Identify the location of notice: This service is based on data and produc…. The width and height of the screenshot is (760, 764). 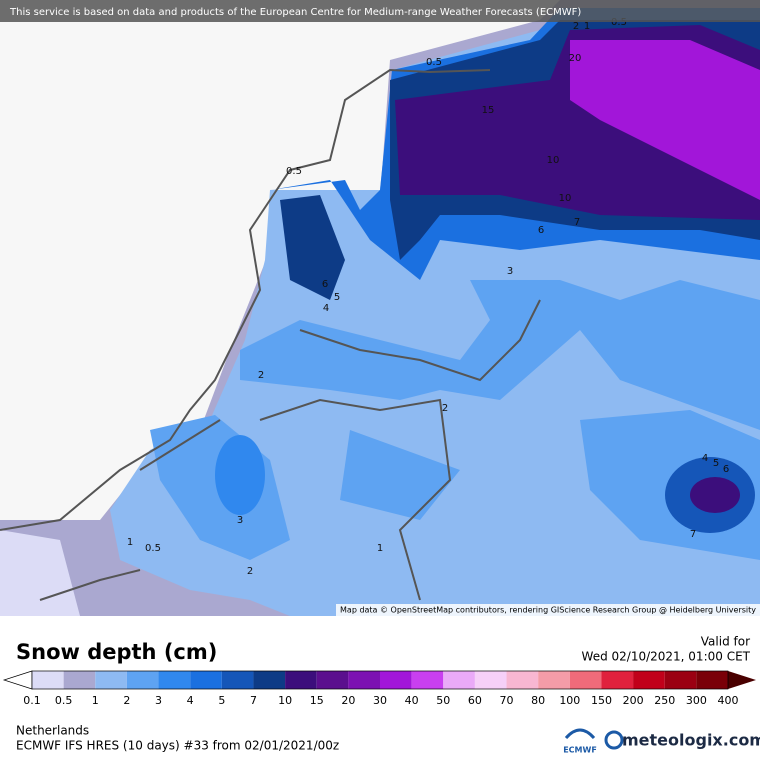
(295, 12).